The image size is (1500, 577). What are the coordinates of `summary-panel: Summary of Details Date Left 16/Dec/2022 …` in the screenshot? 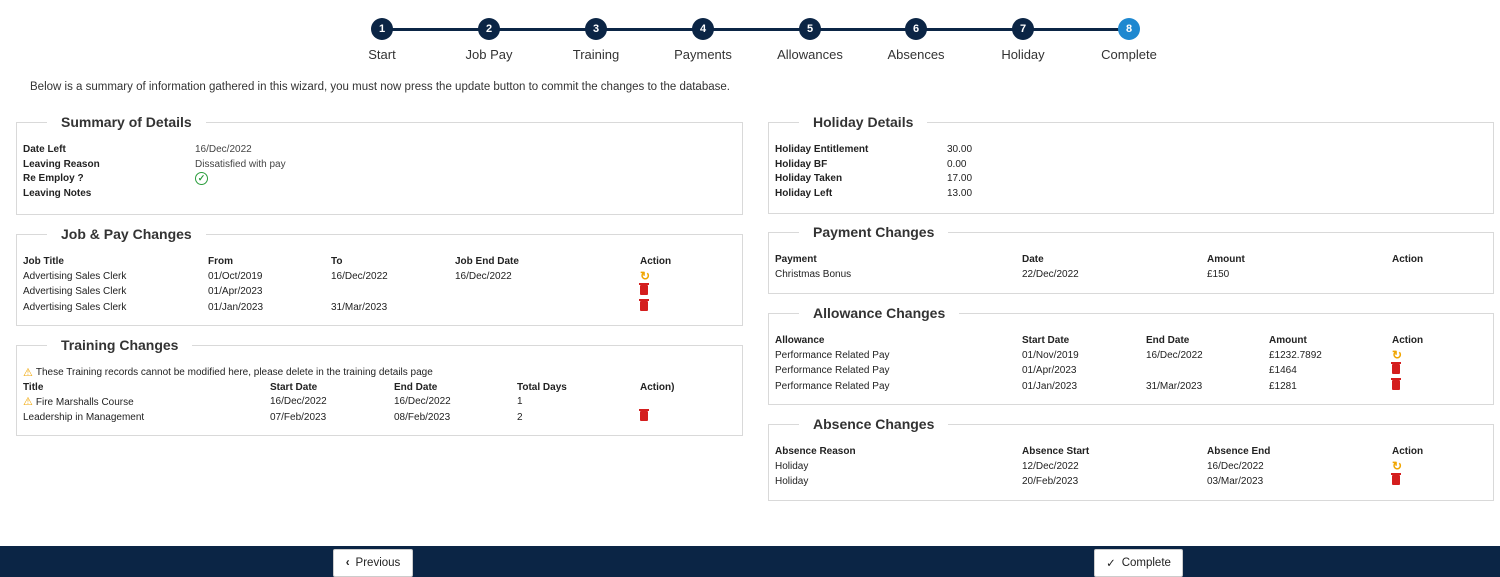 It's located at (379, 164).